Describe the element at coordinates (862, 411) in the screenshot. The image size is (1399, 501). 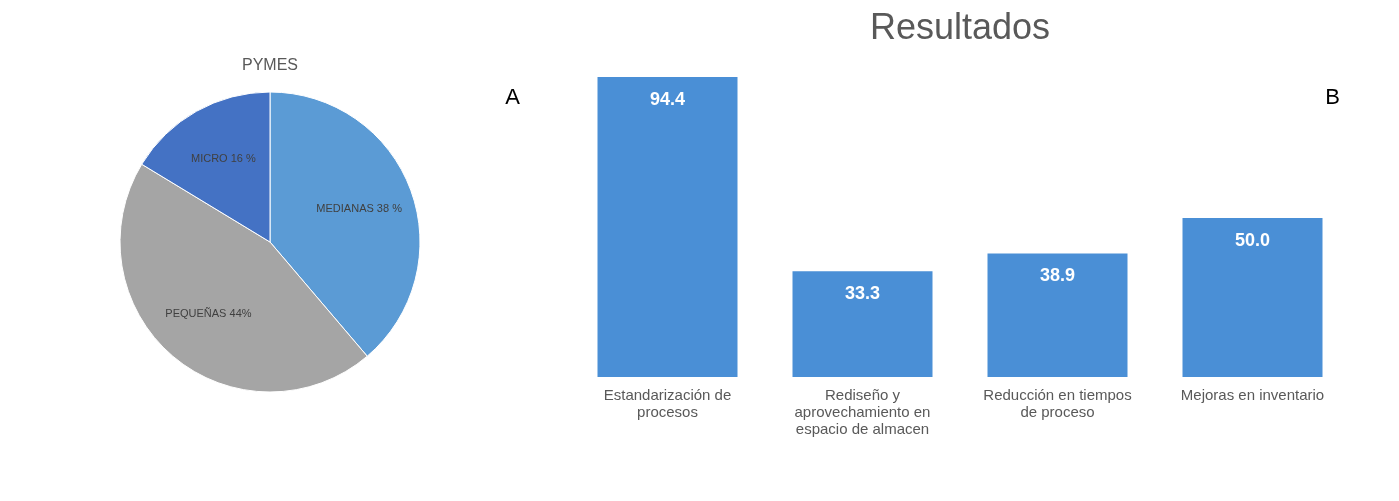
I see `x-tick-label: Rediseño y aprovechamiento en espacio de almacen` at that location.